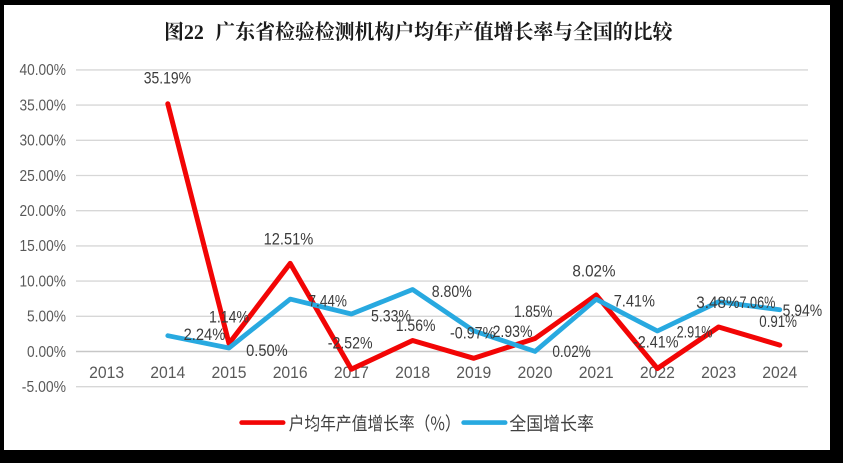  I want to click on svg-text: 15.00%, so click(43, 246).